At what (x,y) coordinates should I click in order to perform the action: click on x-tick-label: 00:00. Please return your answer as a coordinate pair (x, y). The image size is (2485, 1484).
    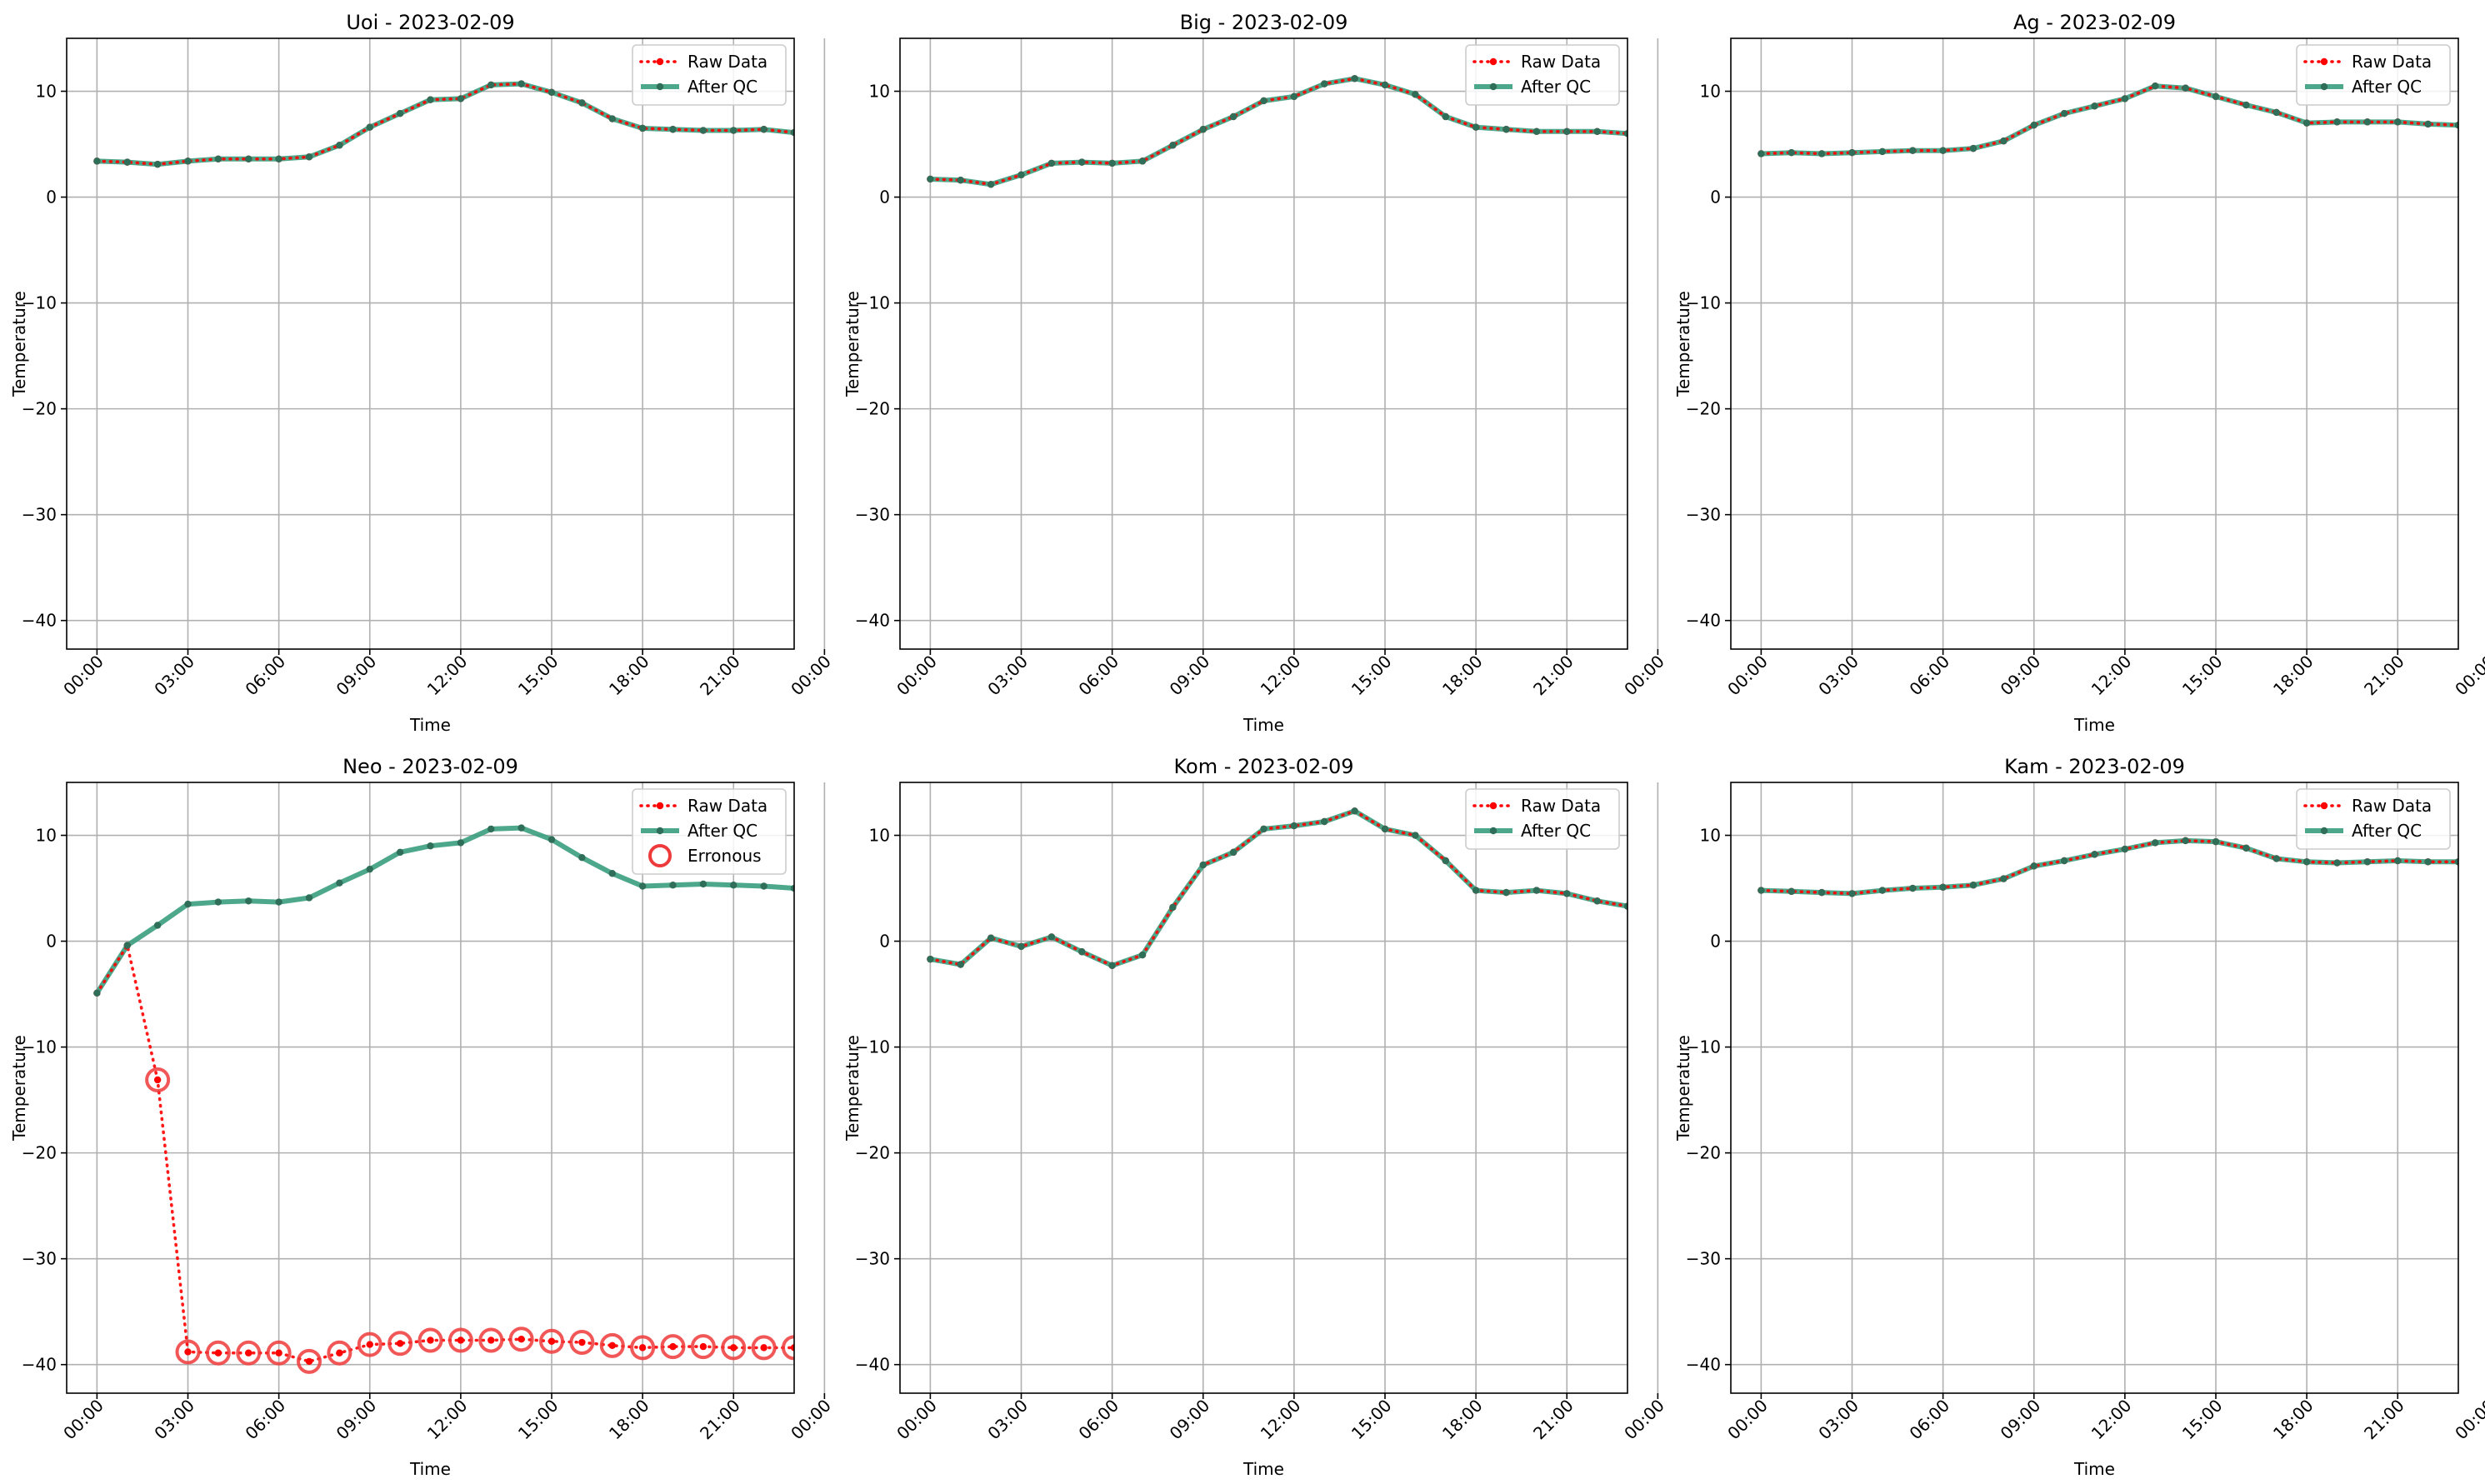
    Looking at the image, I should click on (83, 676).